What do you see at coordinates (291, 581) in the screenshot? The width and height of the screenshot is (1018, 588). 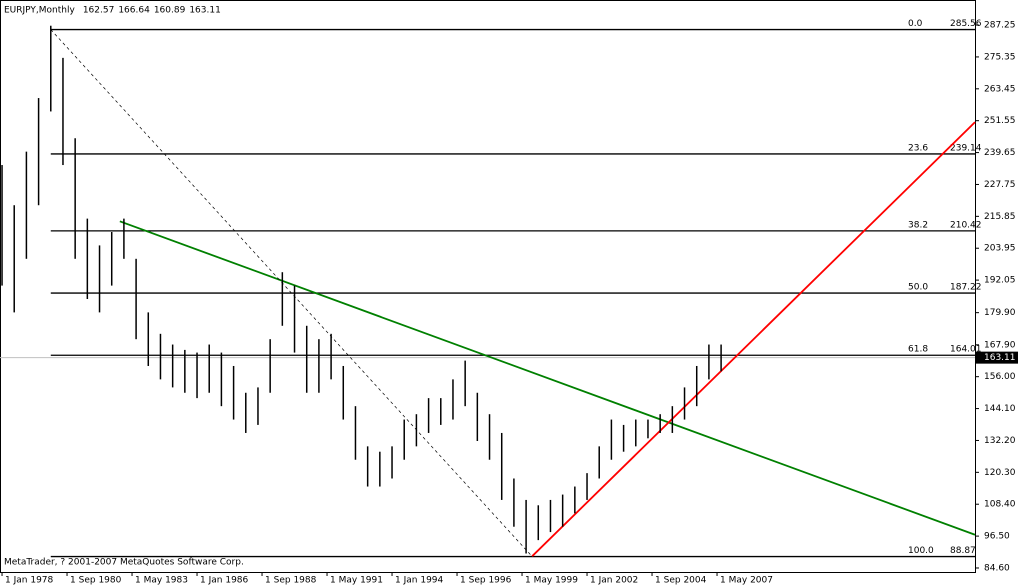 I see `x-tick-label: 1 Sep 1988` at bounding box center [291, 581].